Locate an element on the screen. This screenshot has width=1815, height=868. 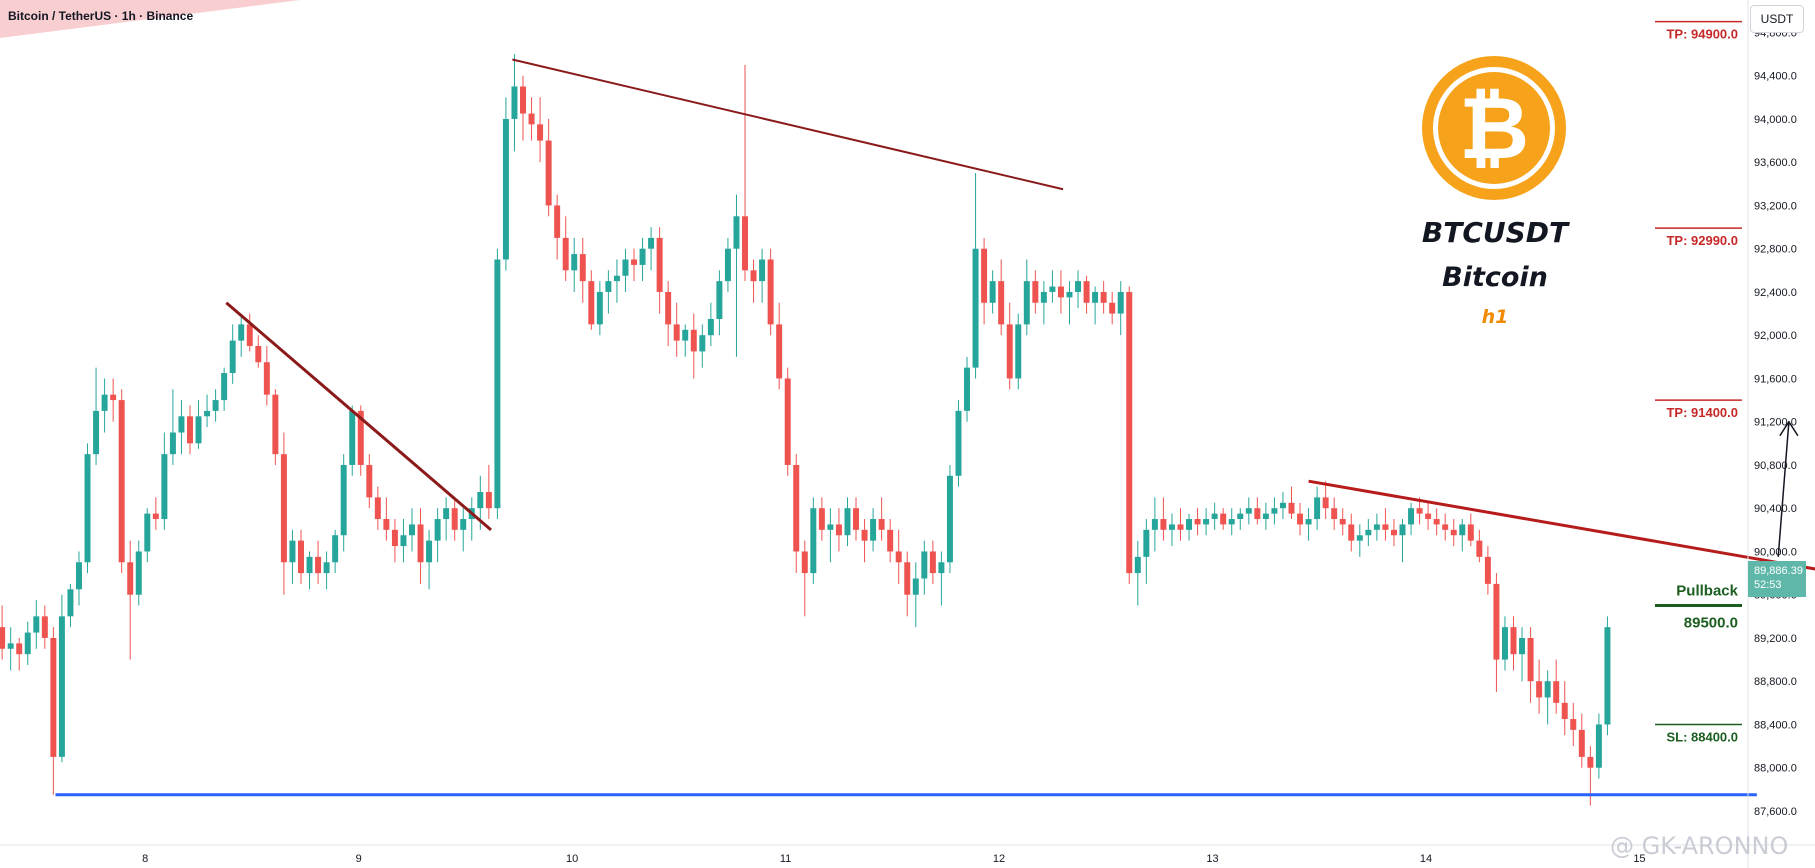
time-axis: 8 9 10 11 12 13 14 15 is located at coordinates (907, 854).